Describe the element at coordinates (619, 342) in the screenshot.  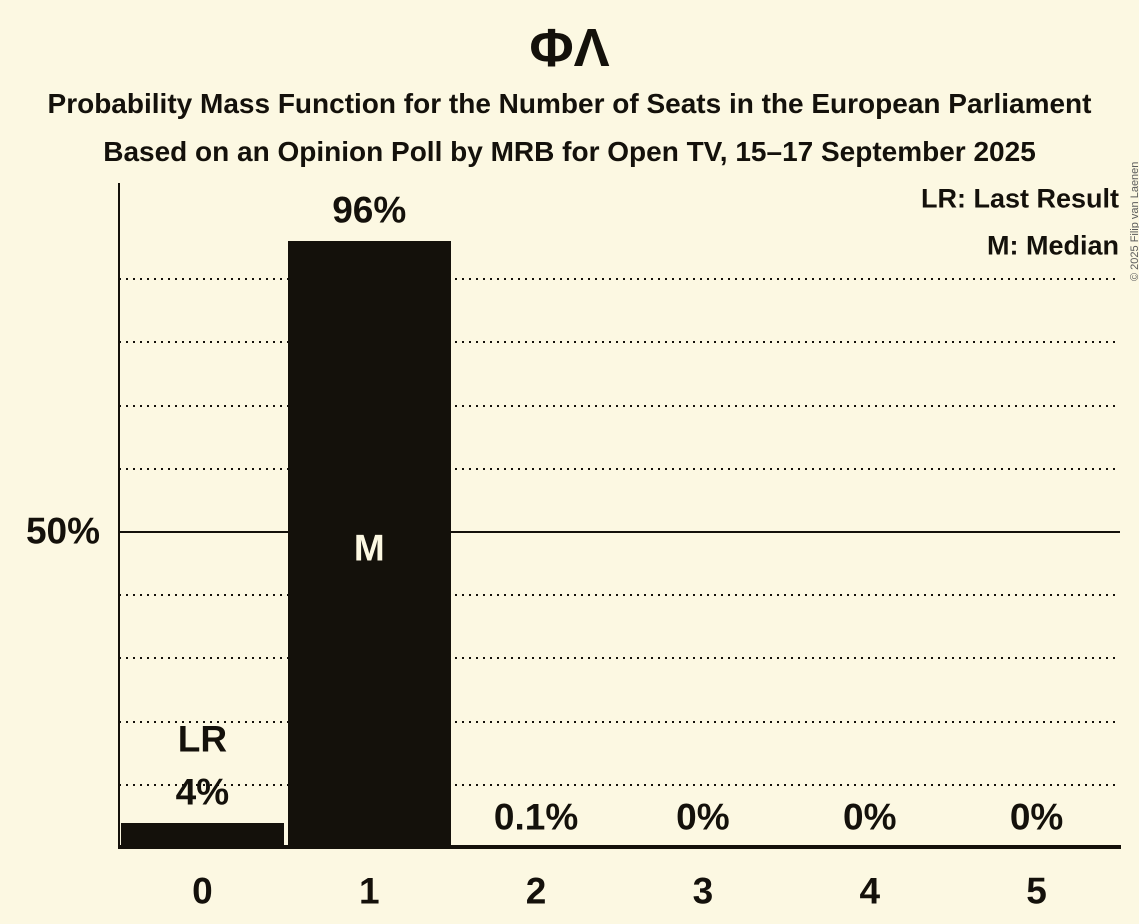
I see `gridline-80pct` at that location.